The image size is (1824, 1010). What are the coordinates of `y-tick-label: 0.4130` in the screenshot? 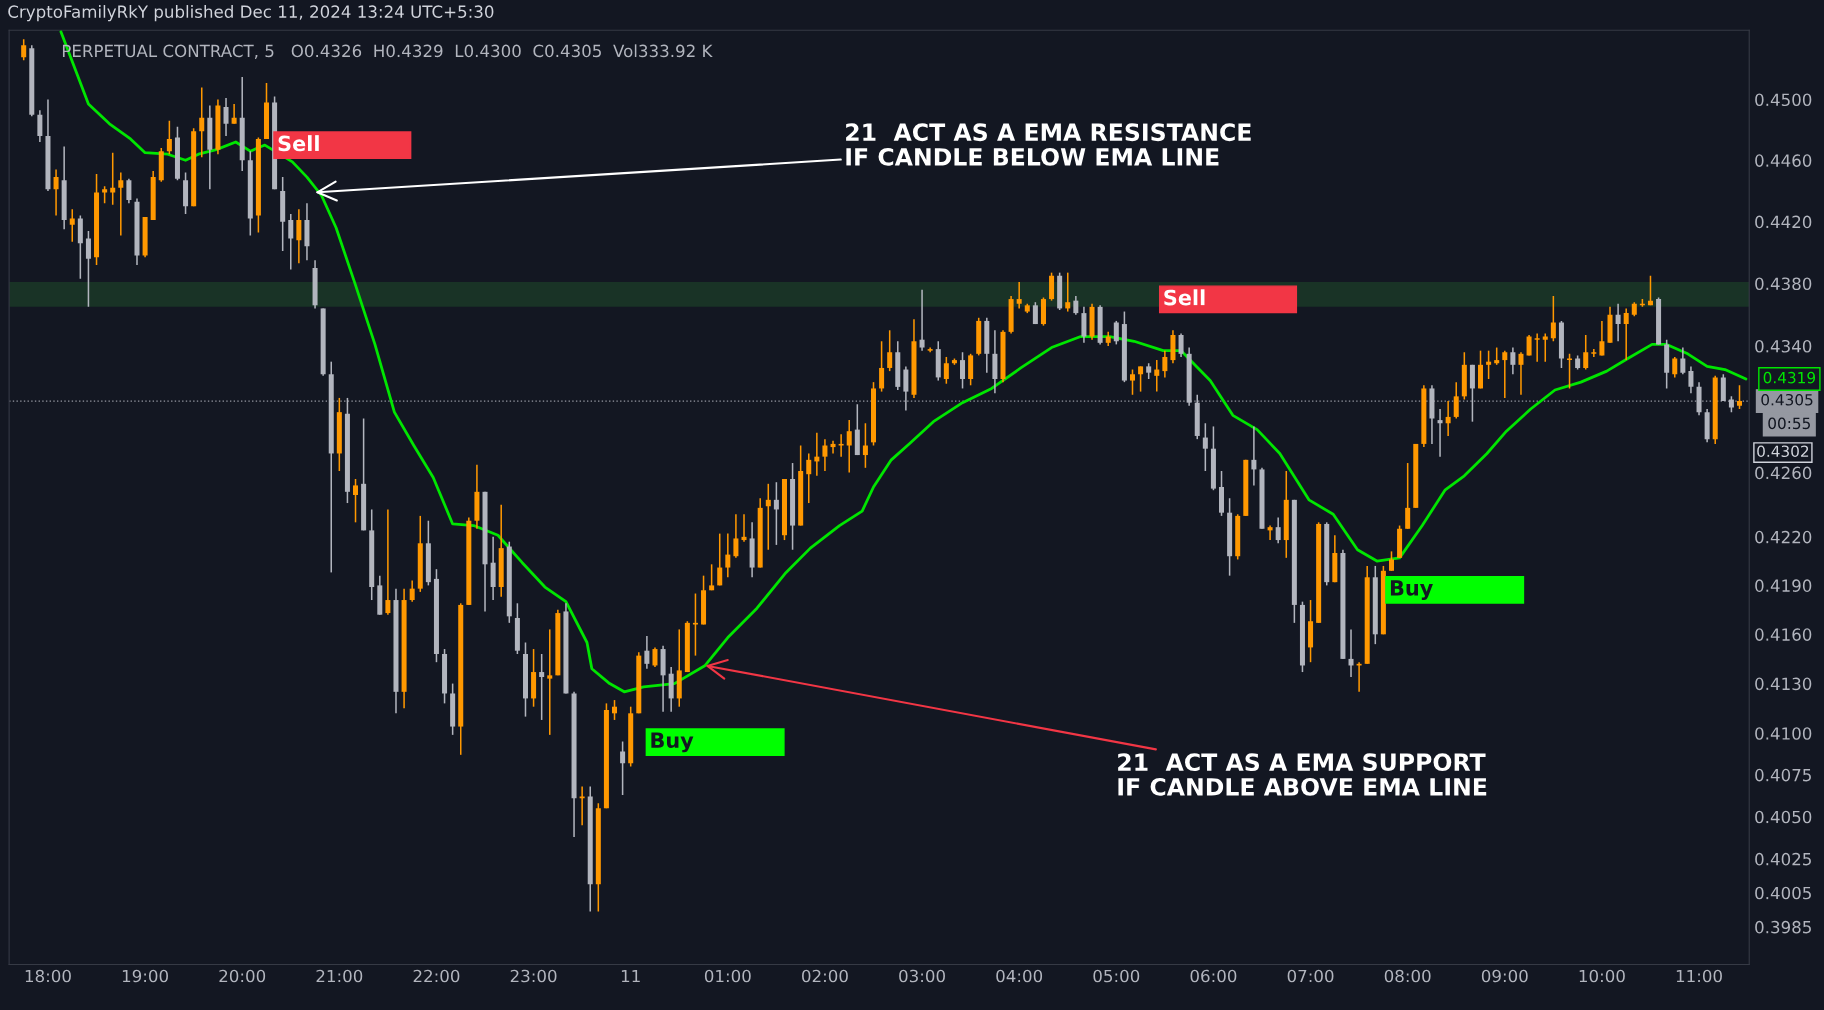 It's located at (1783, 684).